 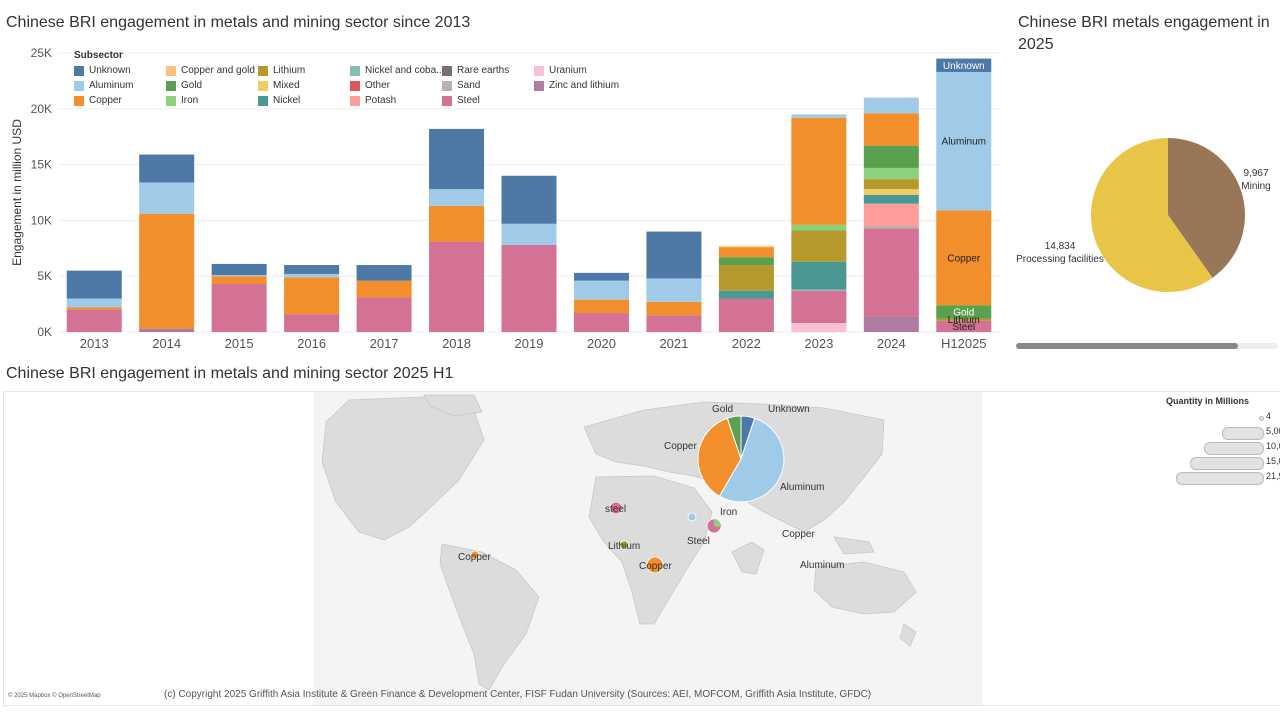 I want to click on legend-item-rare-earths: Rare earths, so click(x=488, y=70).